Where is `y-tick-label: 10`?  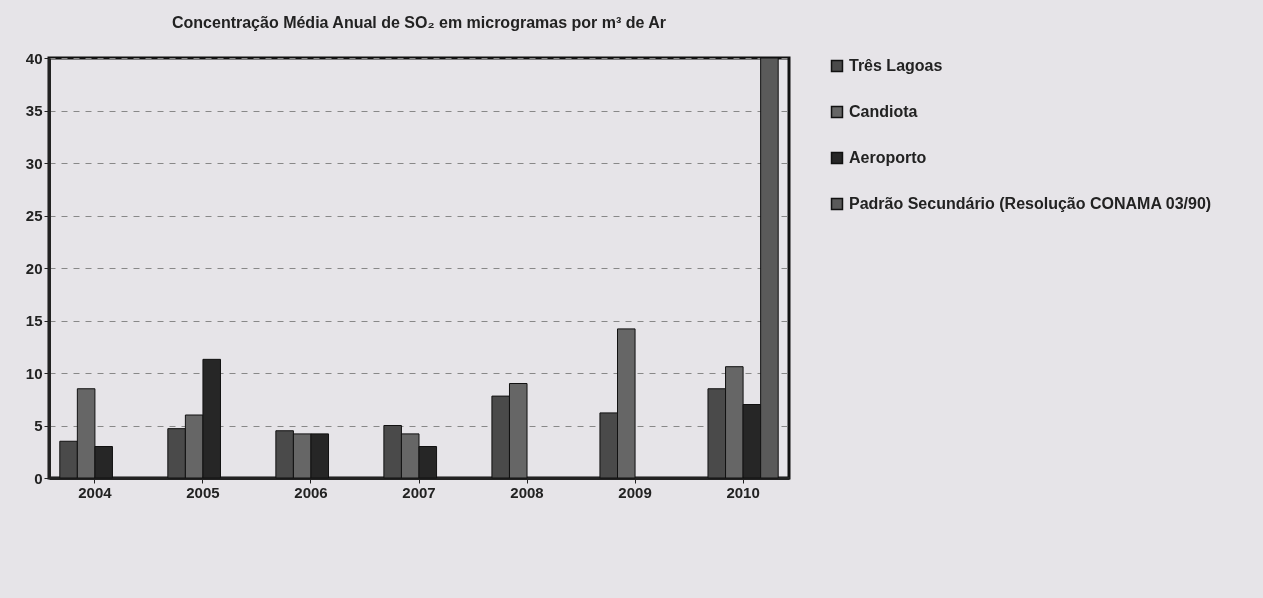 y-tick-label: 10 is located at coordinates (34, 373).